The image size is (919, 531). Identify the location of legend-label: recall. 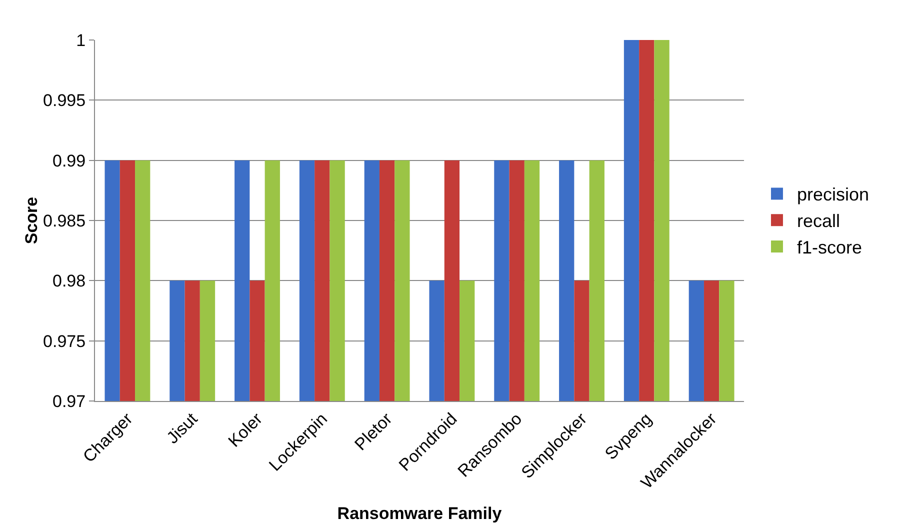
(818, 221).